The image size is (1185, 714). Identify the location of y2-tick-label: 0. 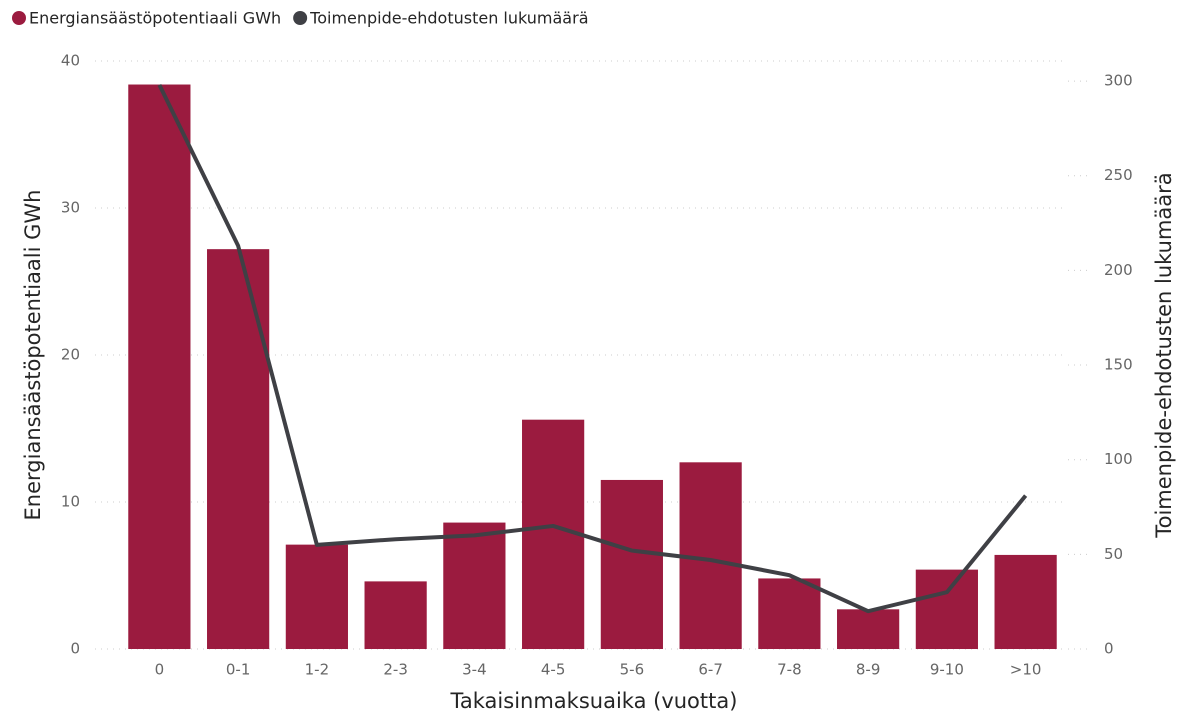
(1109, 649).